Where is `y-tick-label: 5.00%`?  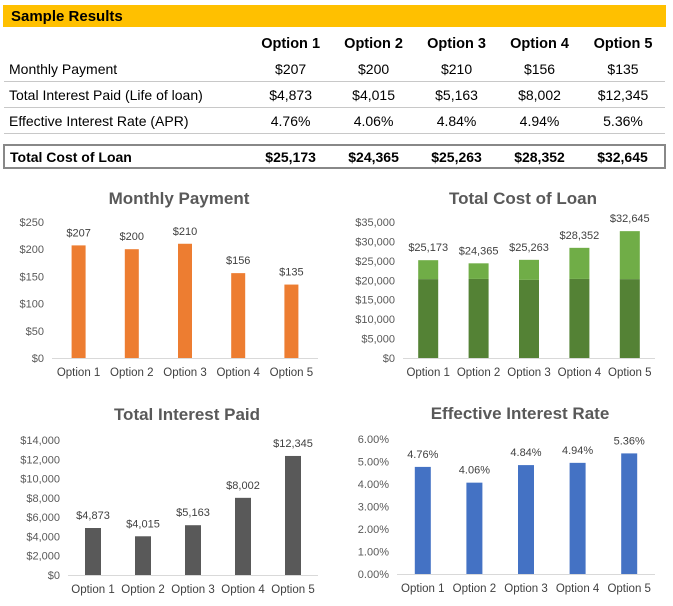
y-tick-label: 5.00% is located at coordinates (373, 463).